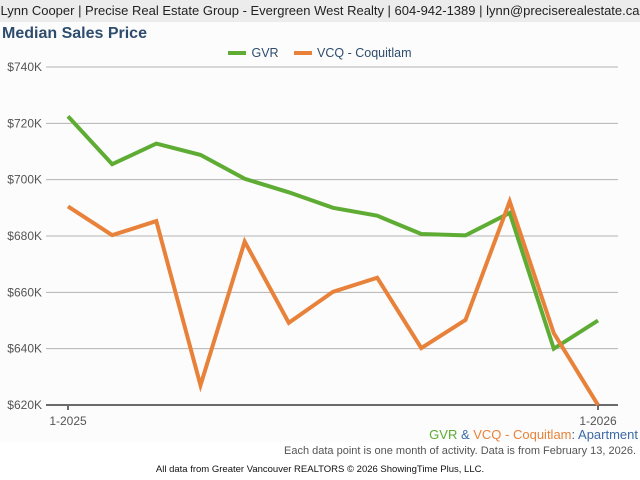 This screenshot has height=480, width=640. I want to click on legend-label-gvr: GVR, so click(265, 53).